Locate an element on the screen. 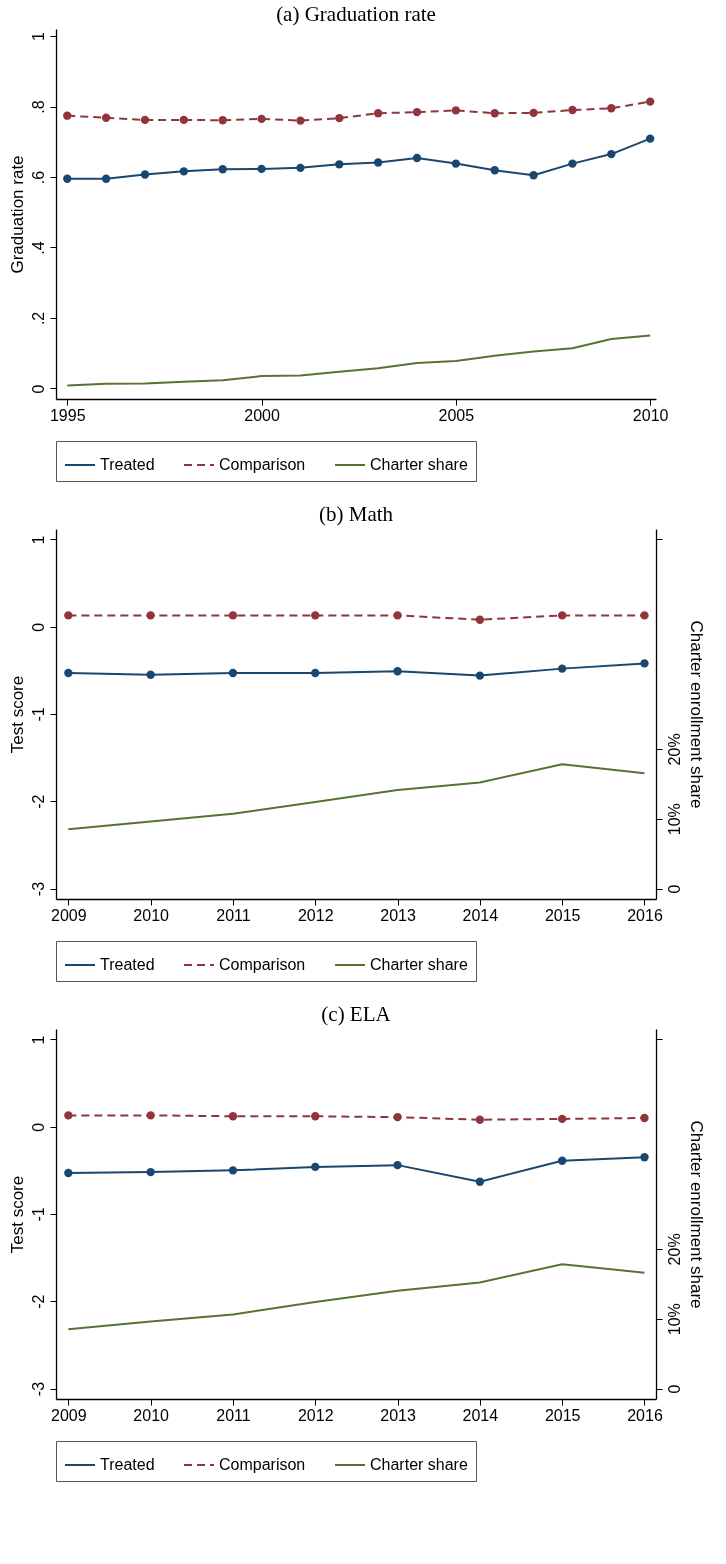 The height and width of the screenshot is (1564, 726). x-tick-label: 2000 is located at coordinates (262, 415).